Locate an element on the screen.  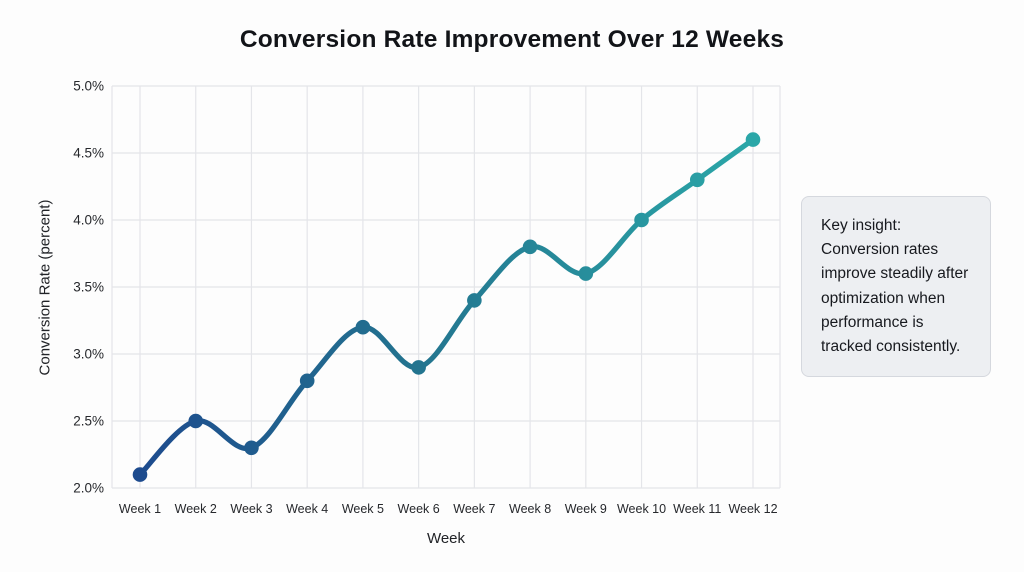
y-tick-label: 2.0% is located at coordinates (88, 488).